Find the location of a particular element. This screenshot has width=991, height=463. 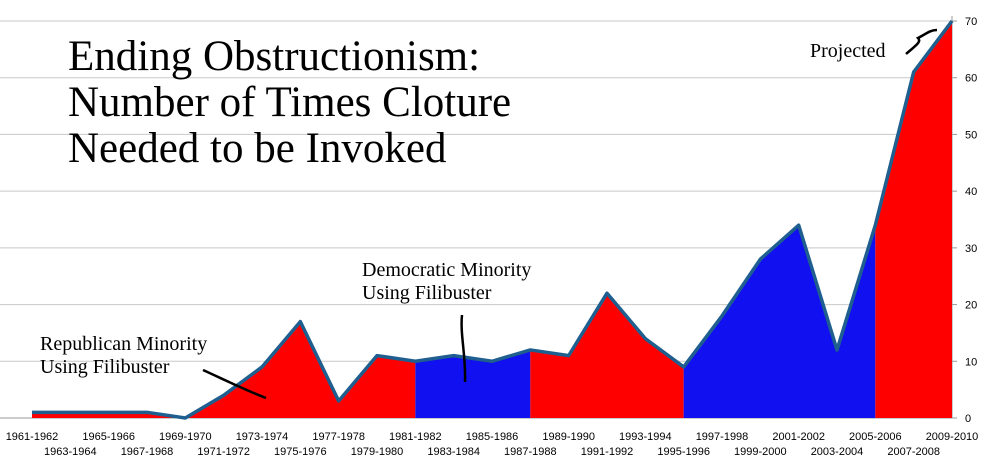

x-tick-label: 1997-1998 is located at coordinates (722, 437).